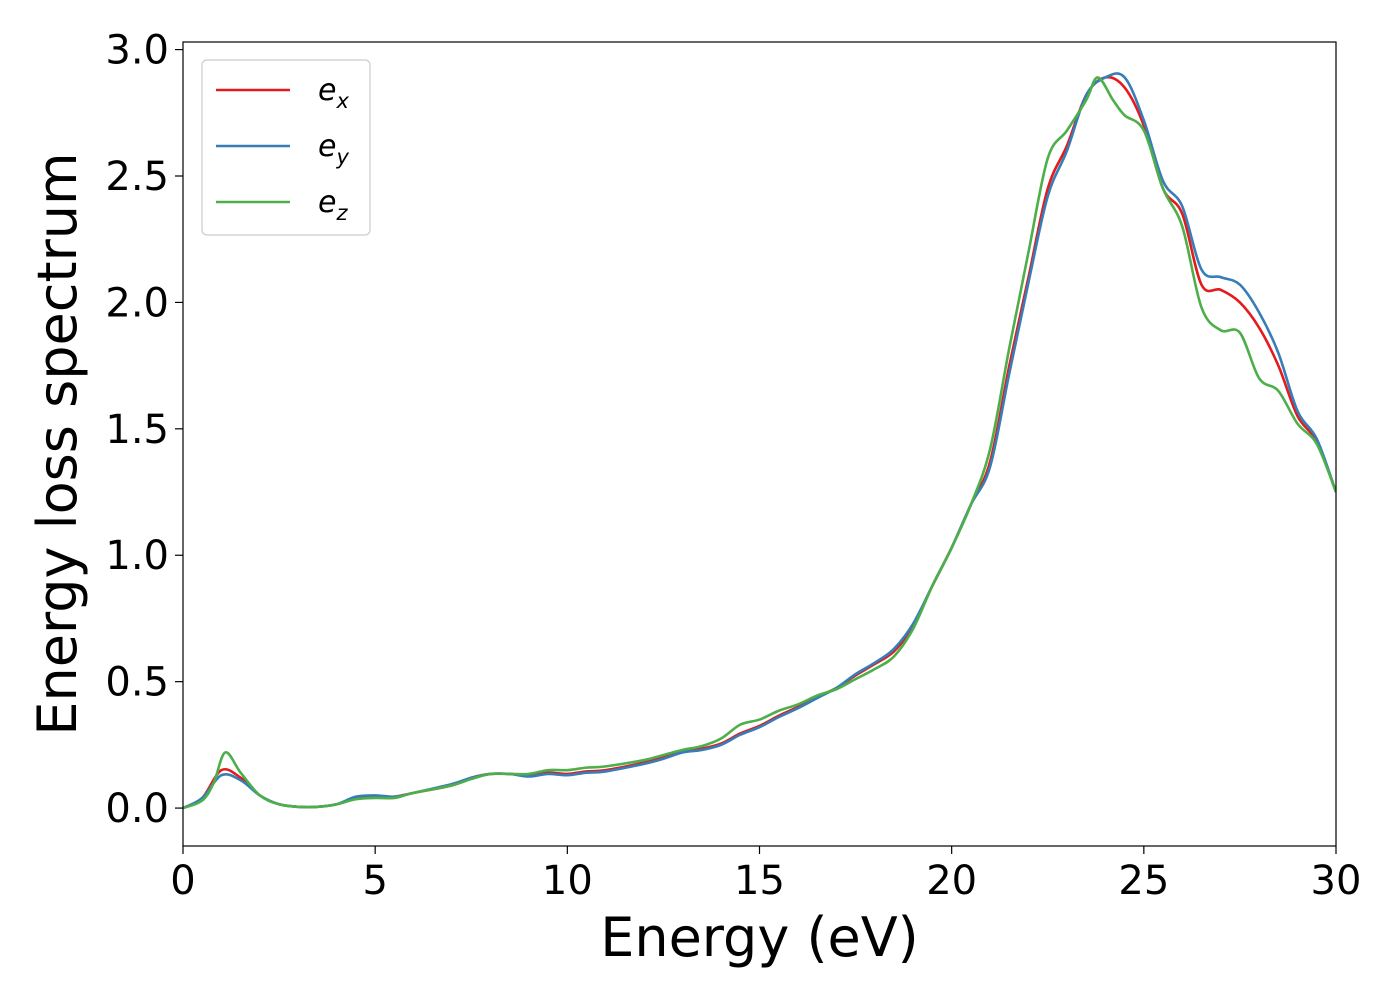  Describe the element at coordinates (57, 443) in the screenshot. I see `y-axis-label: Energy loss spectrum` at that location.